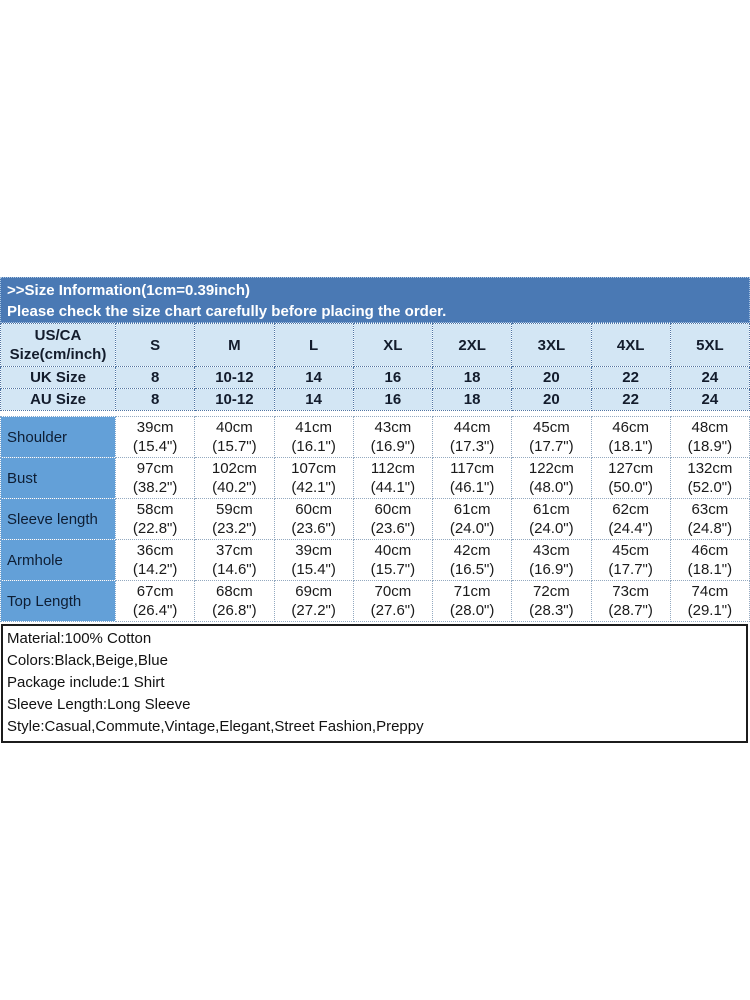 The image size is (750, 1000). Describe the element at coordinates (393, 399) in the screenshot. I see `au-size-cell: 16` at that location.